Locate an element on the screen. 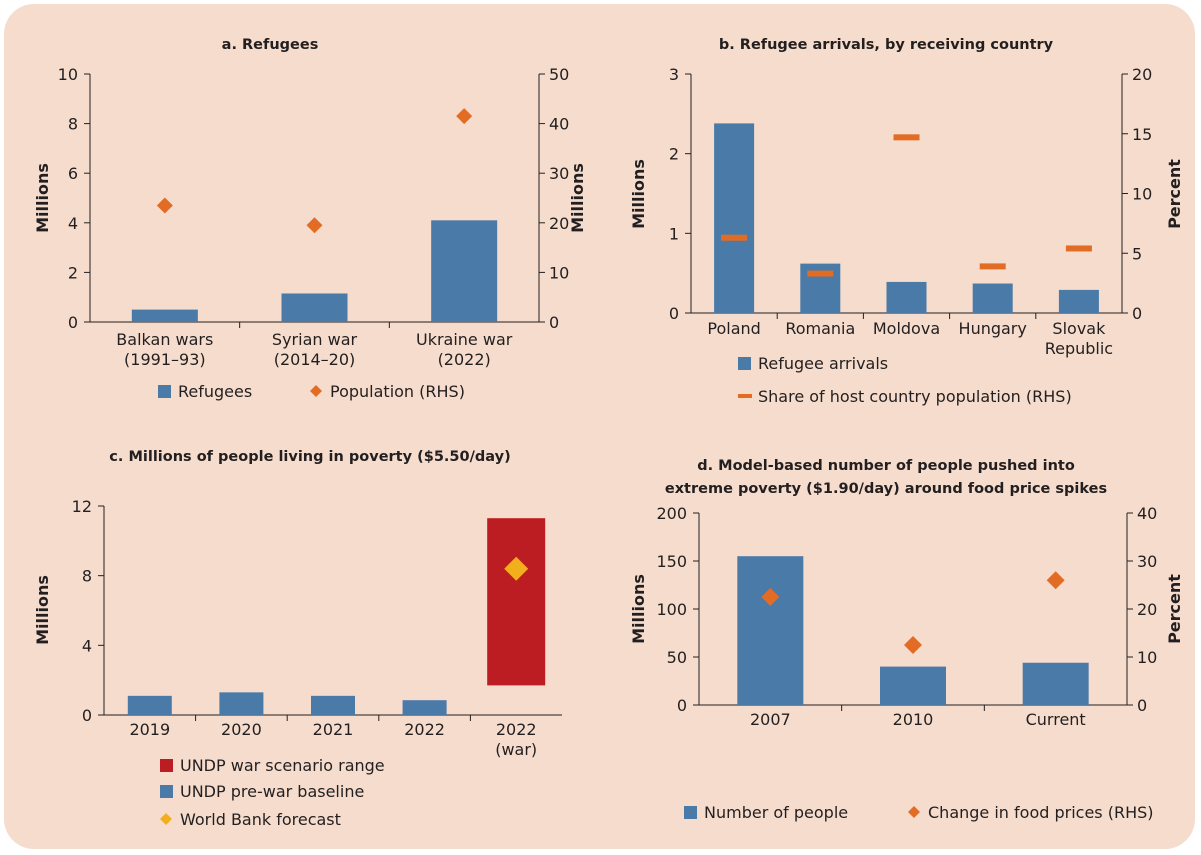  panel-b-legend-swatch is located at coordinates (744, 363).